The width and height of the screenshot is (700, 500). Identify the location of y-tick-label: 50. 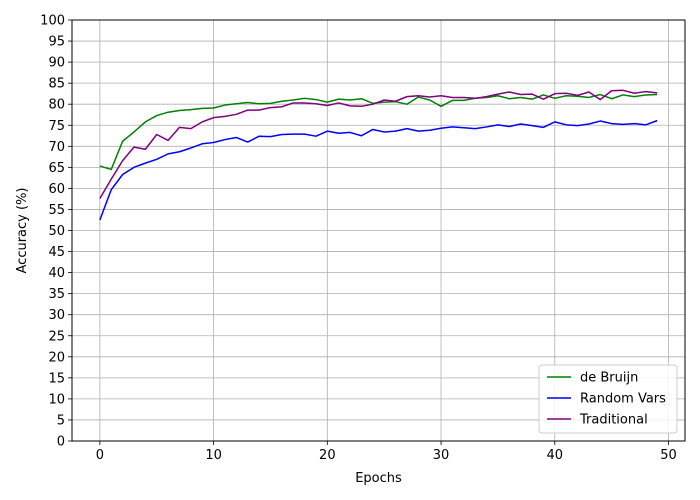
(56, 231).